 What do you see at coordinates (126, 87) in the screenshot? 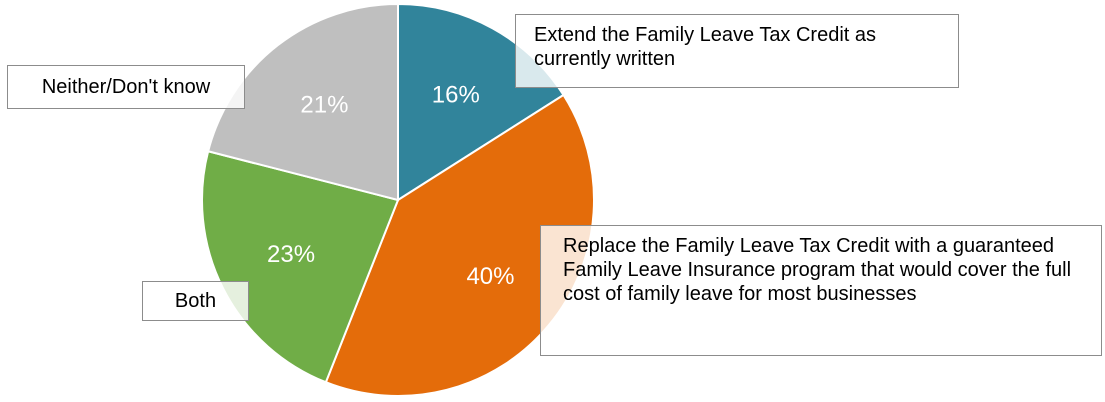
I see `callout-label-neither: Neither/Don't know` at bounding box center [126, 87].